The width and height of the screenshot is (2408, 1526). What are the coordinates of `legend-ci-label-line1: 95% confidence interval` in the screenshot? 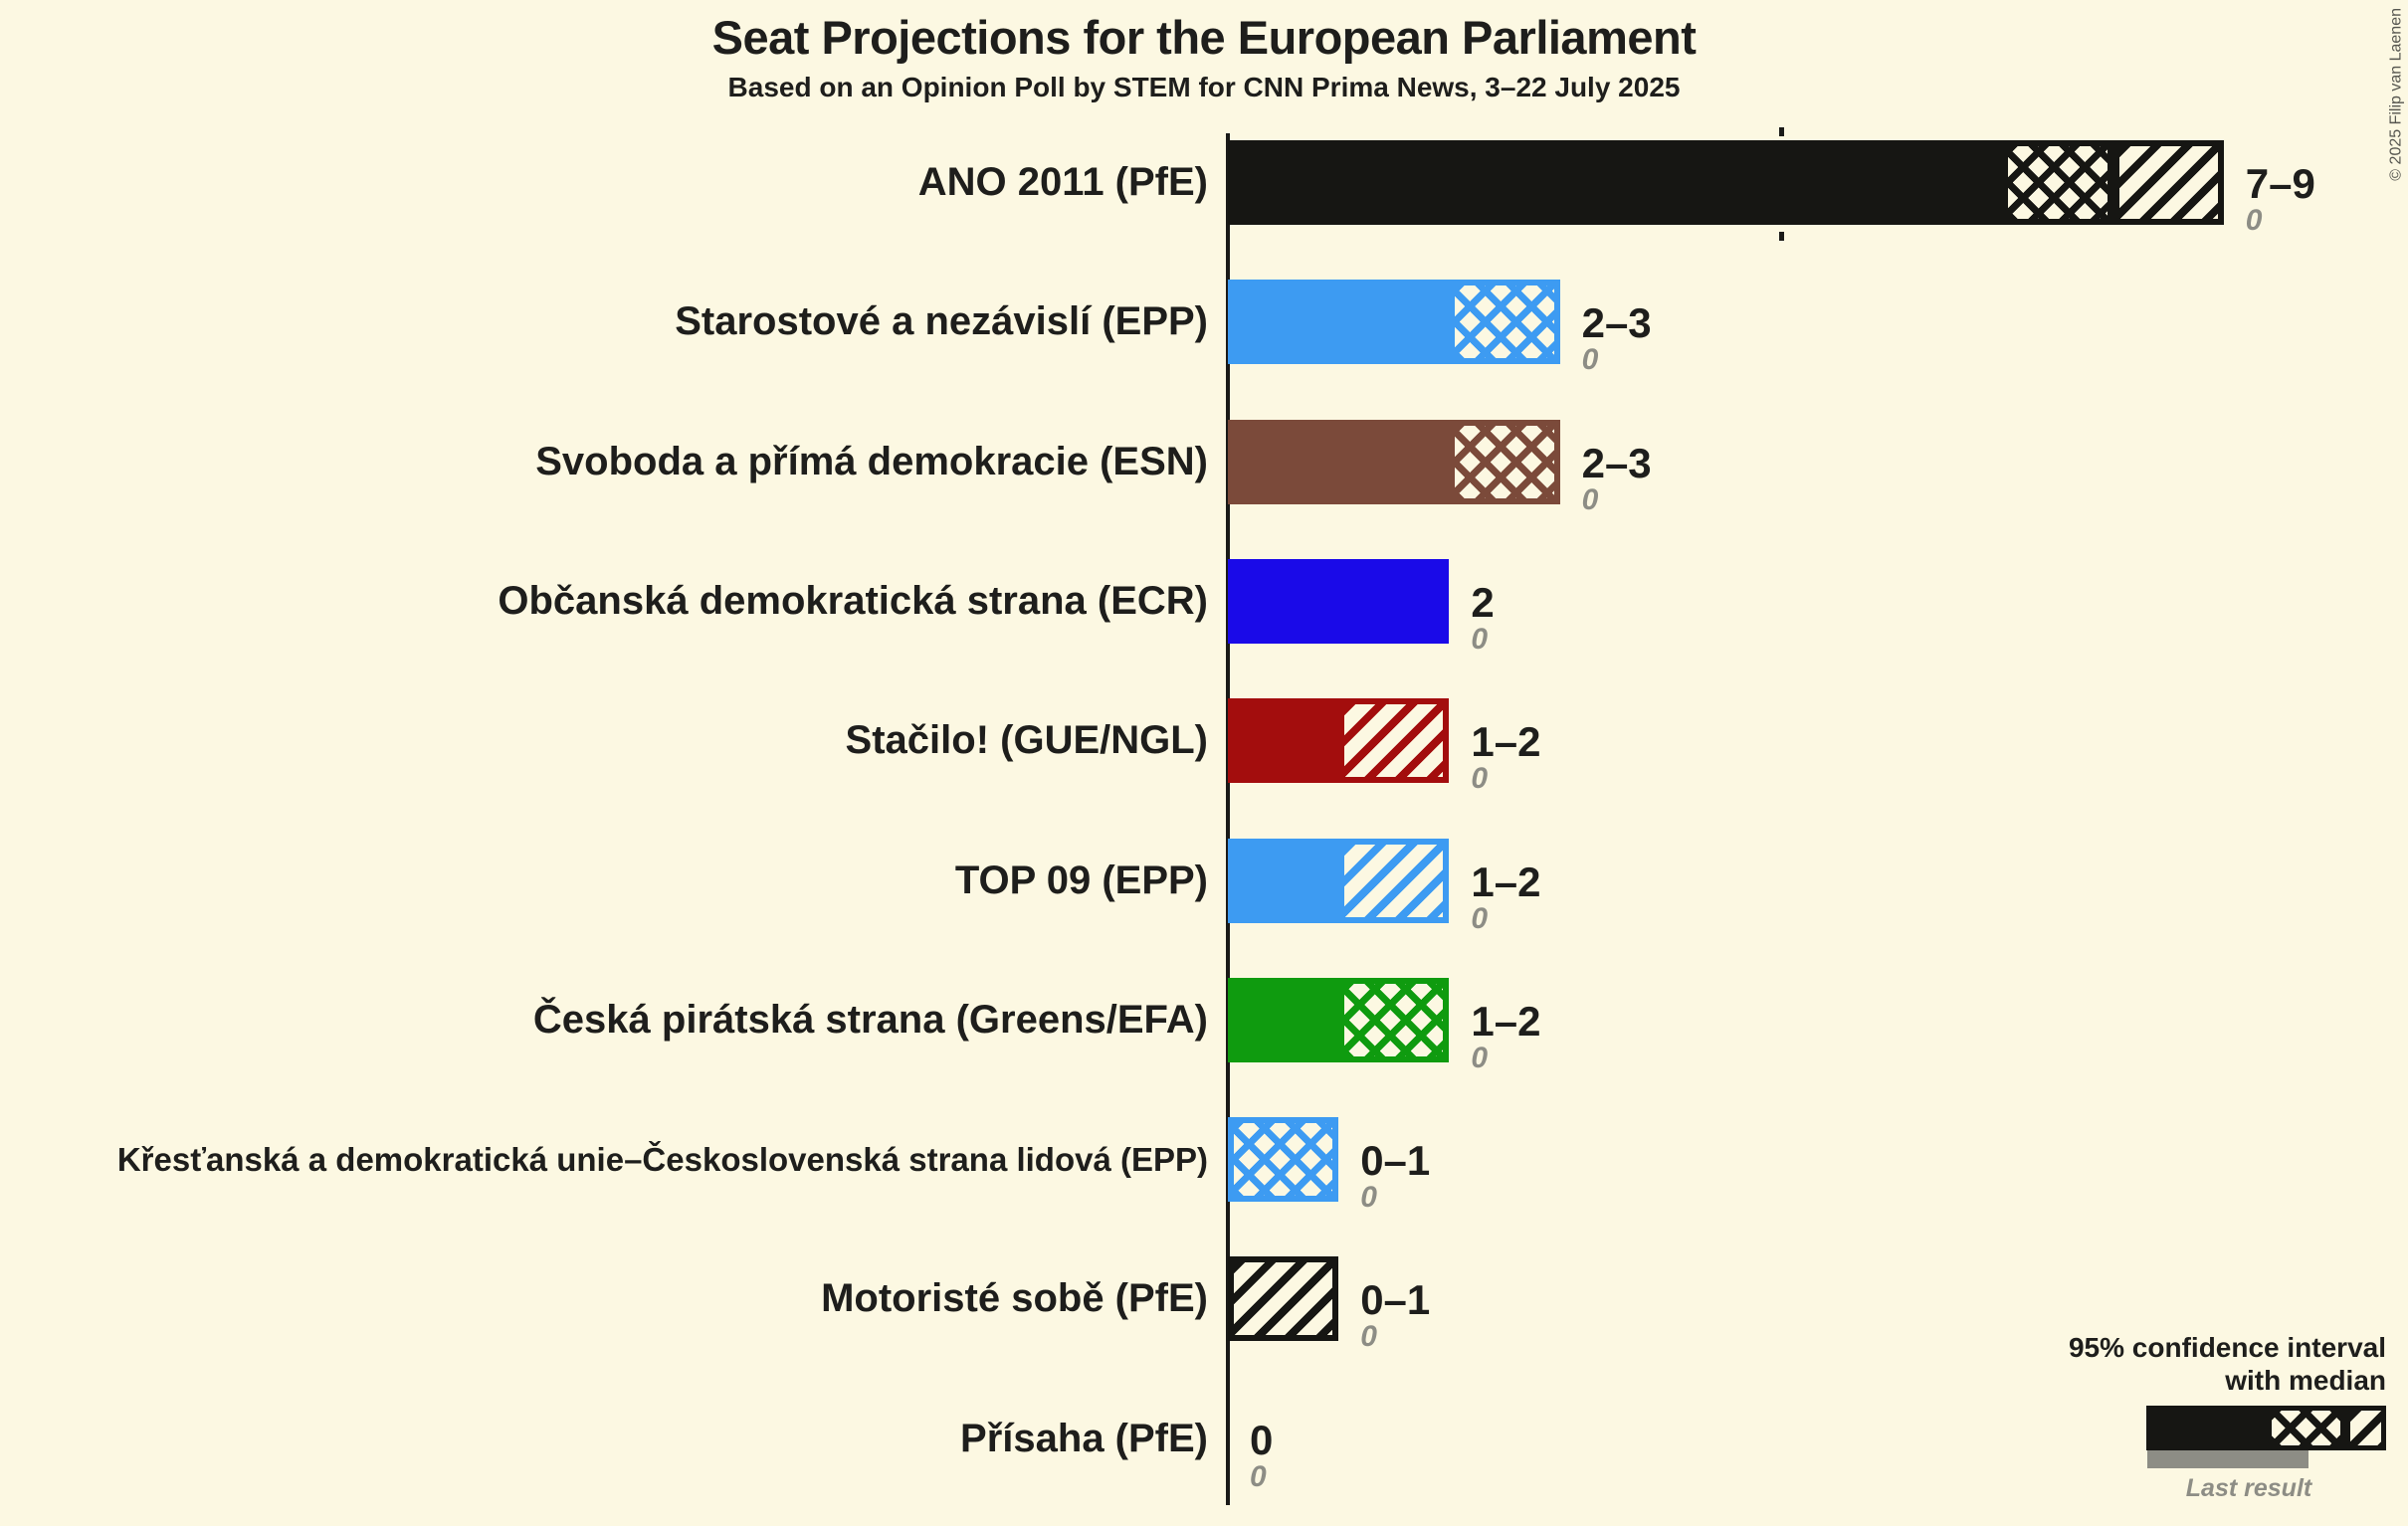 It's located at (2227, 1348).